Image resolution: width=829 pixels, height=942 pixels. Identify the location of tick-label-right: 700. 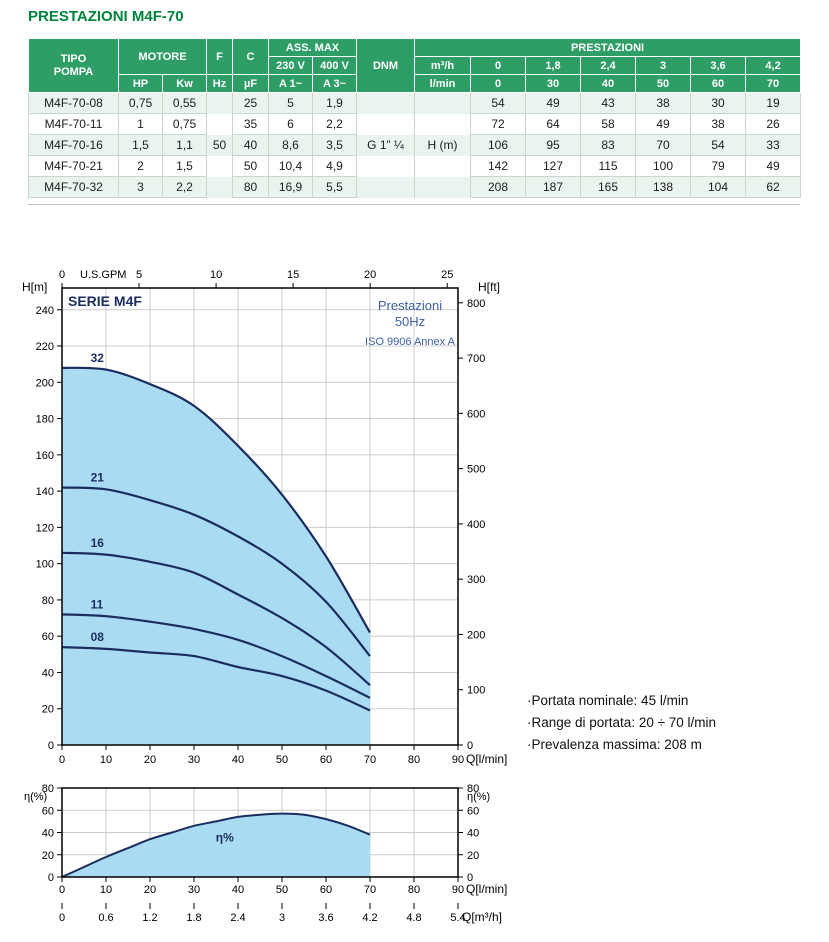
(476, 359).